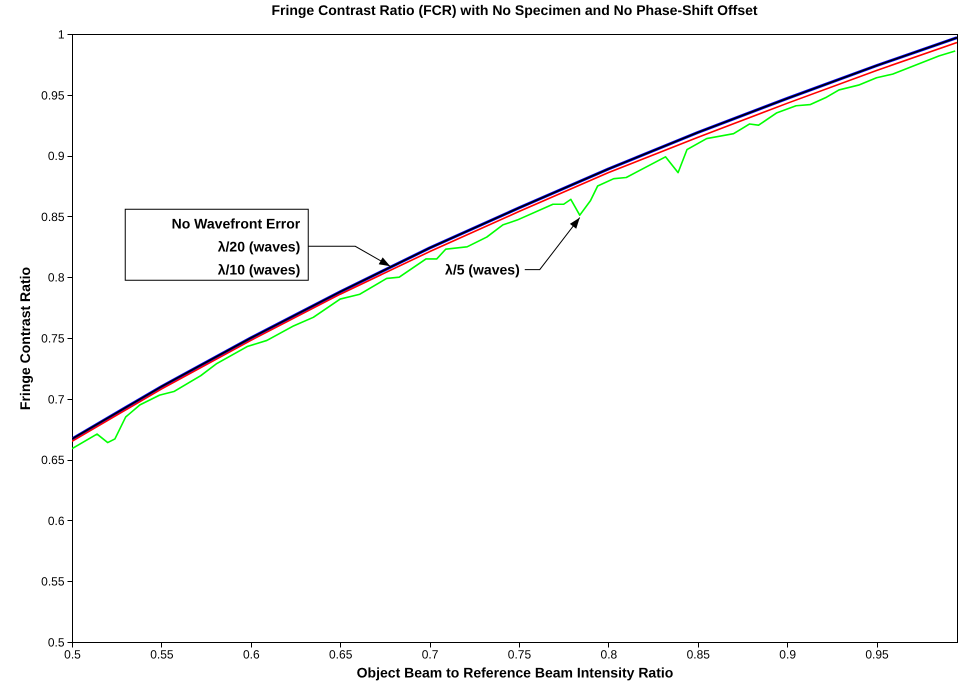  Describe the element at coordinates (698, 655) in the screenshot. I see `x-tick-label: 0.85` at that location.